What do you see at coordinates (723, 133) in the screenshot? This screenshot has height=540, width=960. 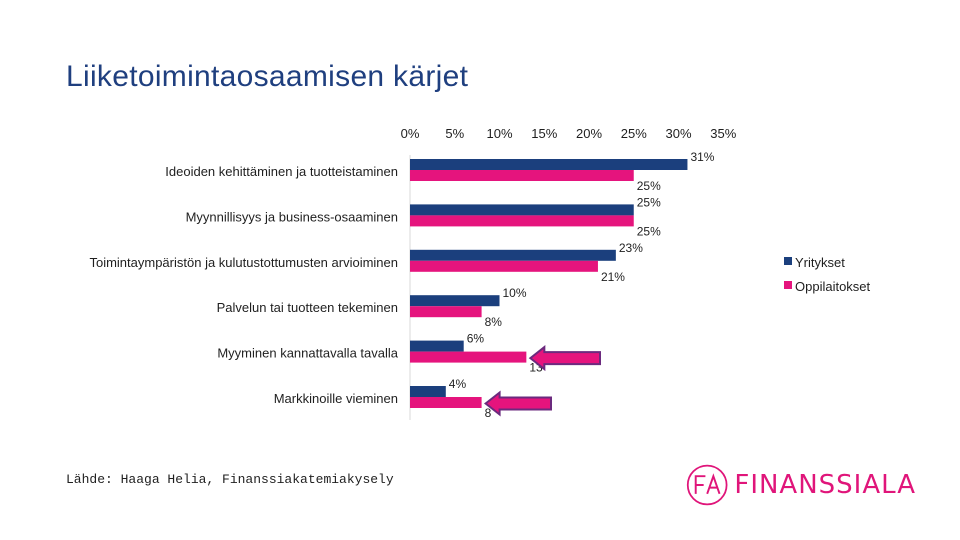 I see `x-tick-label: 35%` at bounding box center [723, 133].